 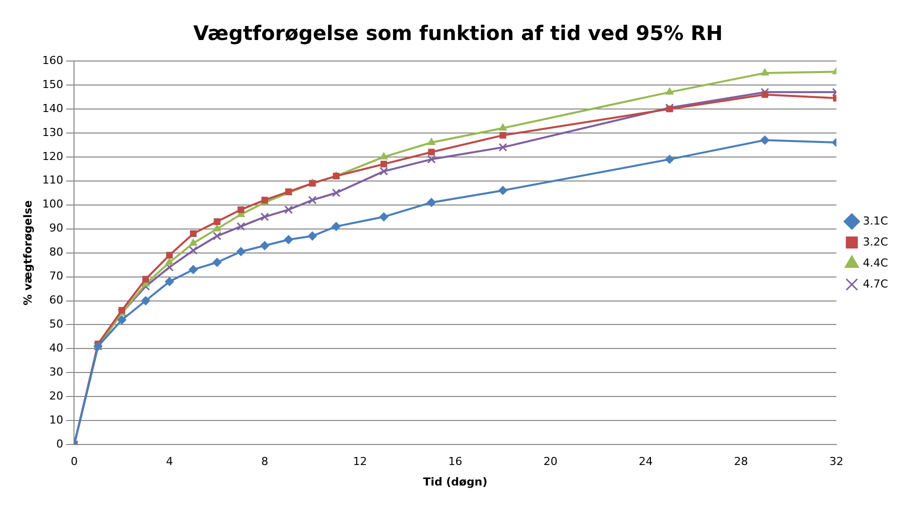 What do you see at coordinates (53, 180) in the screenshot?
I see `y-tick-label: 110` at bounding box center [53, 180].